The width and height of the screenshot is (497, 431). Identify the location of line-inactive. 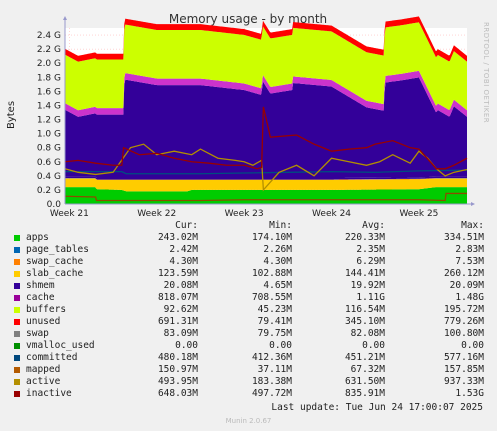
(266, 138).